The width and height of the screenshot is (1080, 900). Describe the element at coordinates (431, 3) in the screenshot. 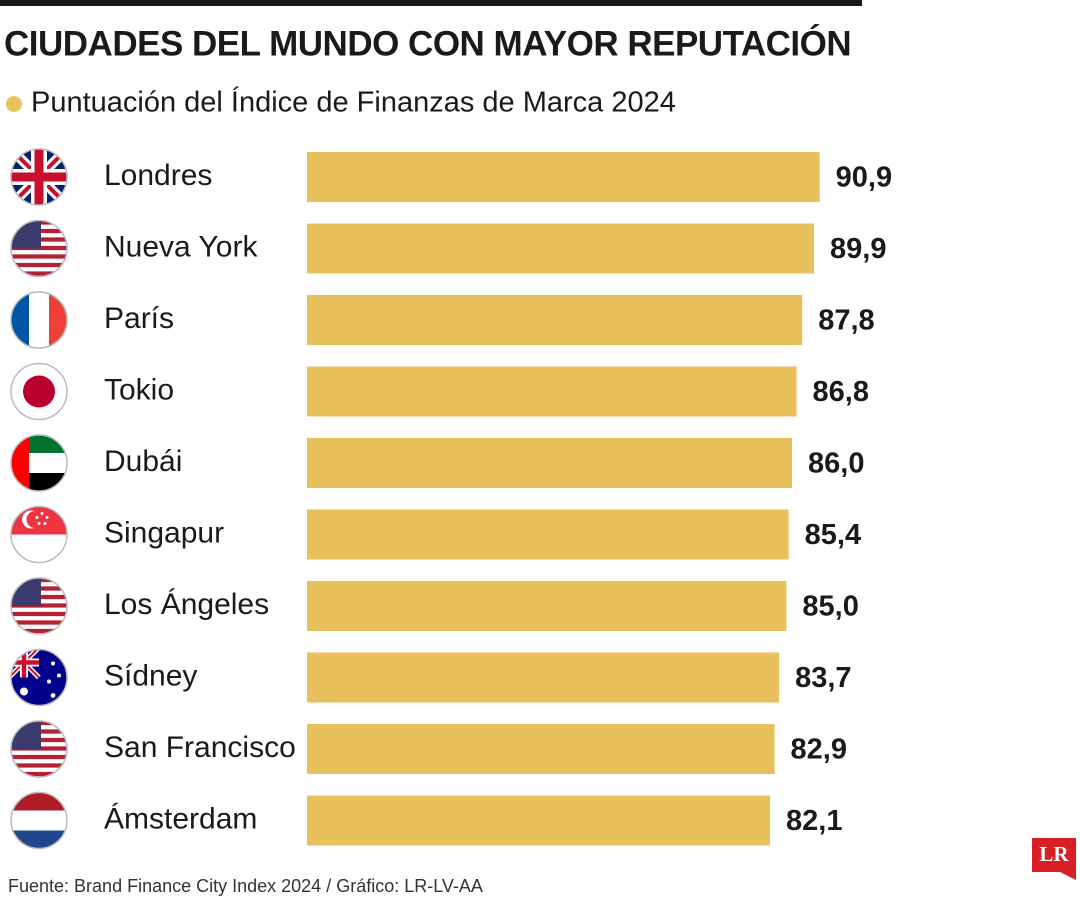

I see `top-rule` at that location.